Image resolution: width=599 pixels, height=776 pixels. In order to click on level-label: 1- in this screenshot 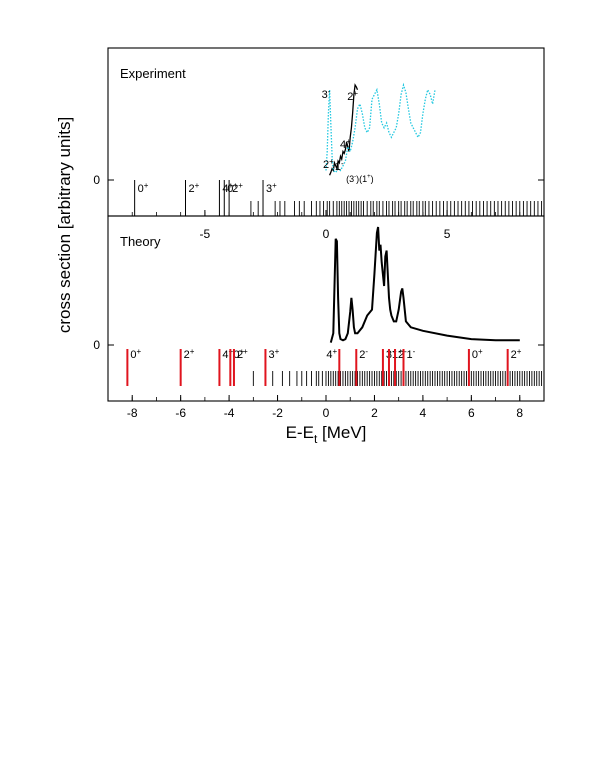, I will do `click(411, 354)`.